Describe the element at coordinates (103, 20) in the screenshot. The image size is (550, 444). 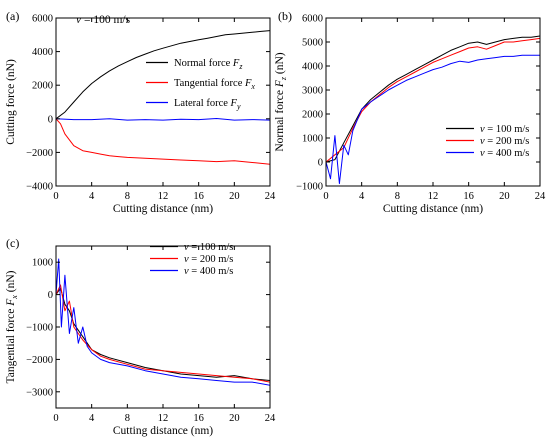
I see `speed-annotation: v = 100 m/s` at that location.